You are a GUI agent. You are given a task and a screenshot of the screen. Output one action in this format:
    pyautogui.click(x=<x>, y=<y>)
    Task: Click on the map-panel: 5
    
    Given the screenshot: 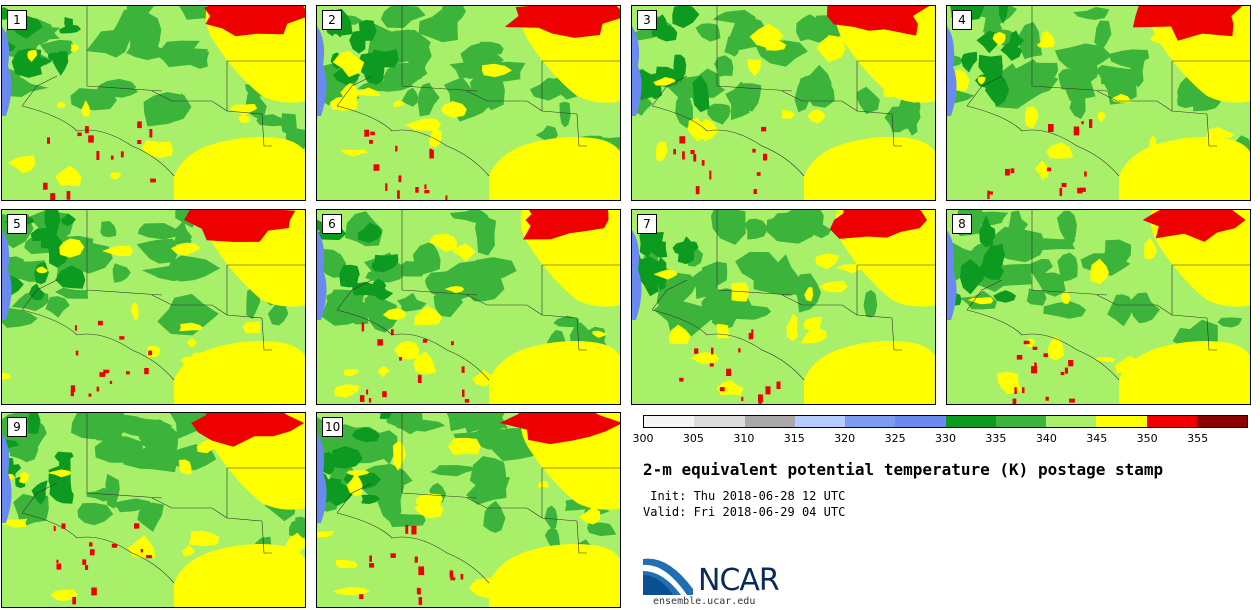 What is the action you would take?
    pyautogui.click(x=153, y=307)
    